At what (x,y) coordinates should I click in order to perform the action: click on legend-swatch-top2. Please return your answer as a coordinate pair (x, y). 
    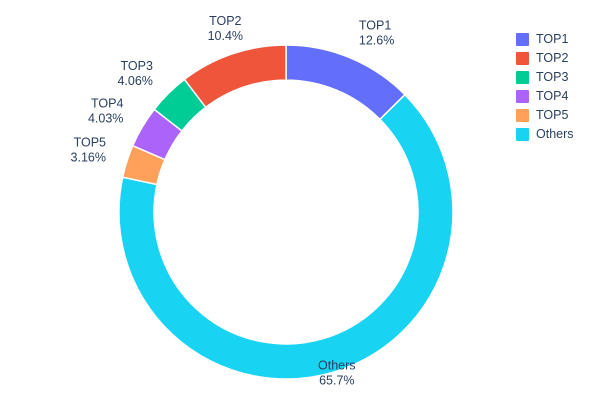
    Looking at the image, I should click on (522, 58).